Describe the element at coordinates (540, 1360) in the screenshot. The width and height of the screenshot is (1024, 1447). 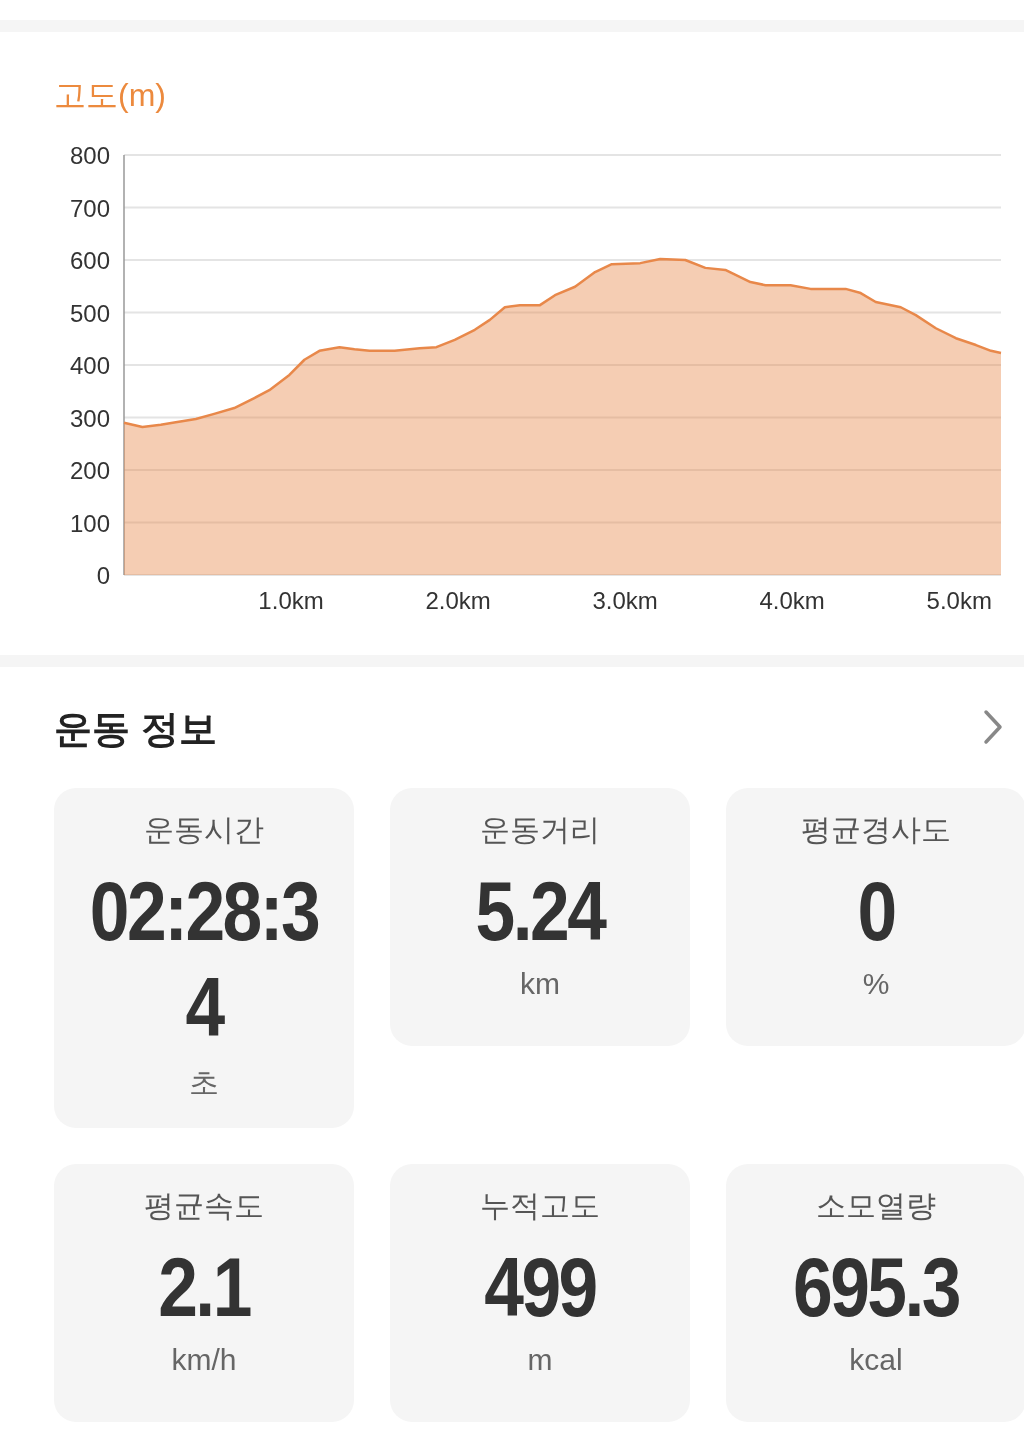
I see `text: m` at that location.